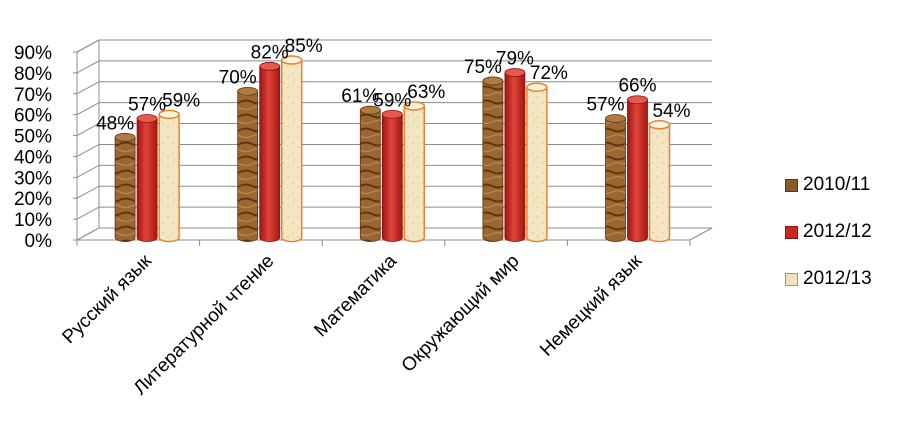 The width and height of the screenshot is (898, 445). Describe the element at coordinates (791, 232) in the screenshot. I see `legend-swatch-red` at that location.